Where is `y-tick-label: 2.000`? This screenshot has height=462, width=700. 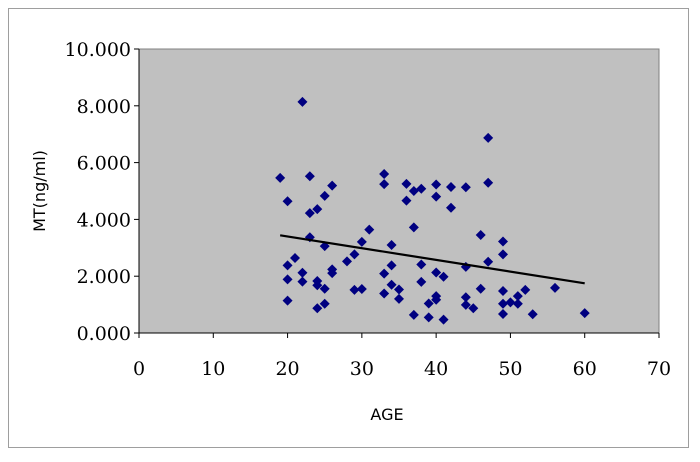
y-tick-label: 2.000 is located at coordinates (104, 277).